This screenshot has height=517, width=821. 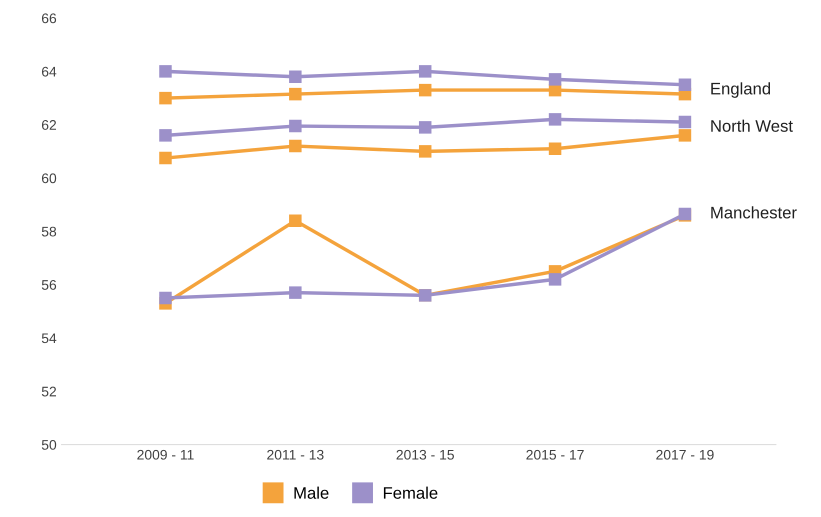 I want to click on legend-label: Female, so click(x=411, y=492).